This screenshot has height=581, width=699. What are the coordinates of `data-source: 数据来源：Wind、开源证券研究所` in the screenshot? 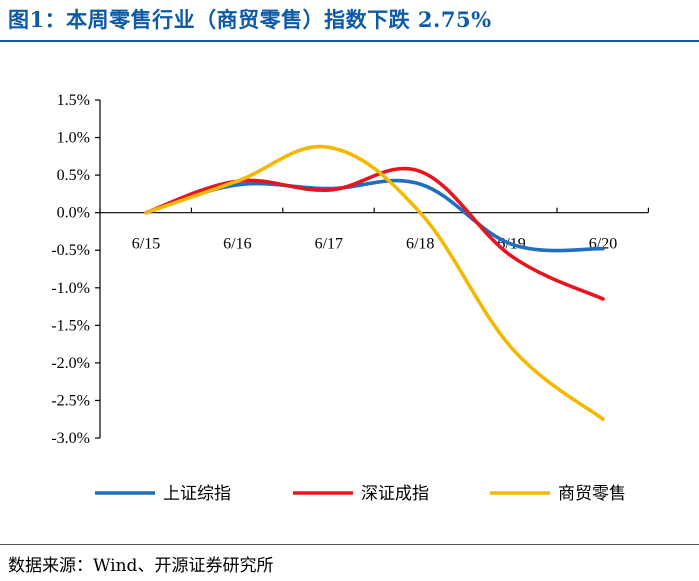 It's located at (141, 566).